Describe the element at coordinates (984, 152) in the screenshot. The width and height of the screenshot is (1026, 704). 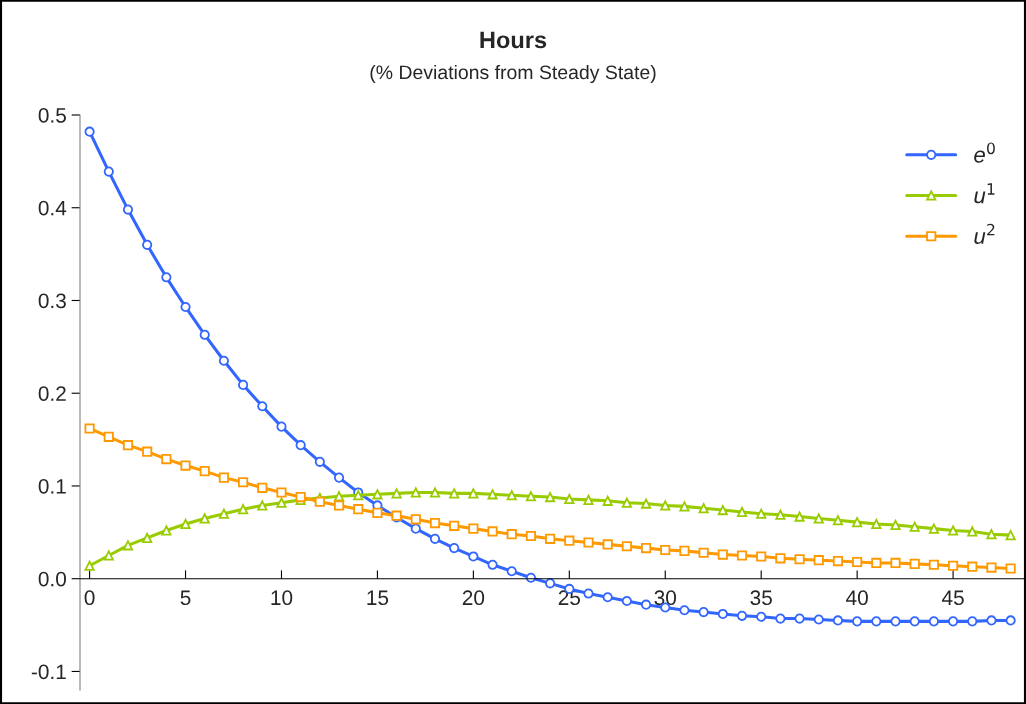
I see `legend-label: e$^{0}$` at that location.